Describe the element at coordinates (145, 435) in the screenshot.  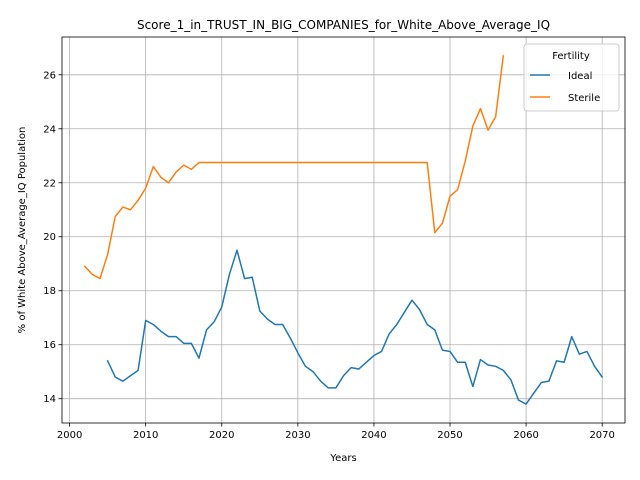
I see `x-tick-label: 2010` at that location.